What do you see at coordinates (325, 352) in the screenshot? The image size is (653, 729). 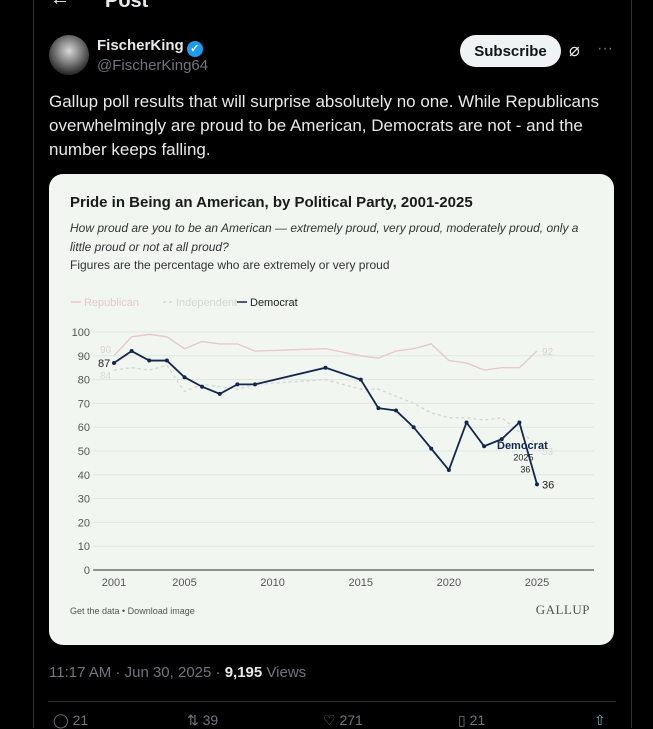 I see `series-republican` at bounding box center [325, 352].